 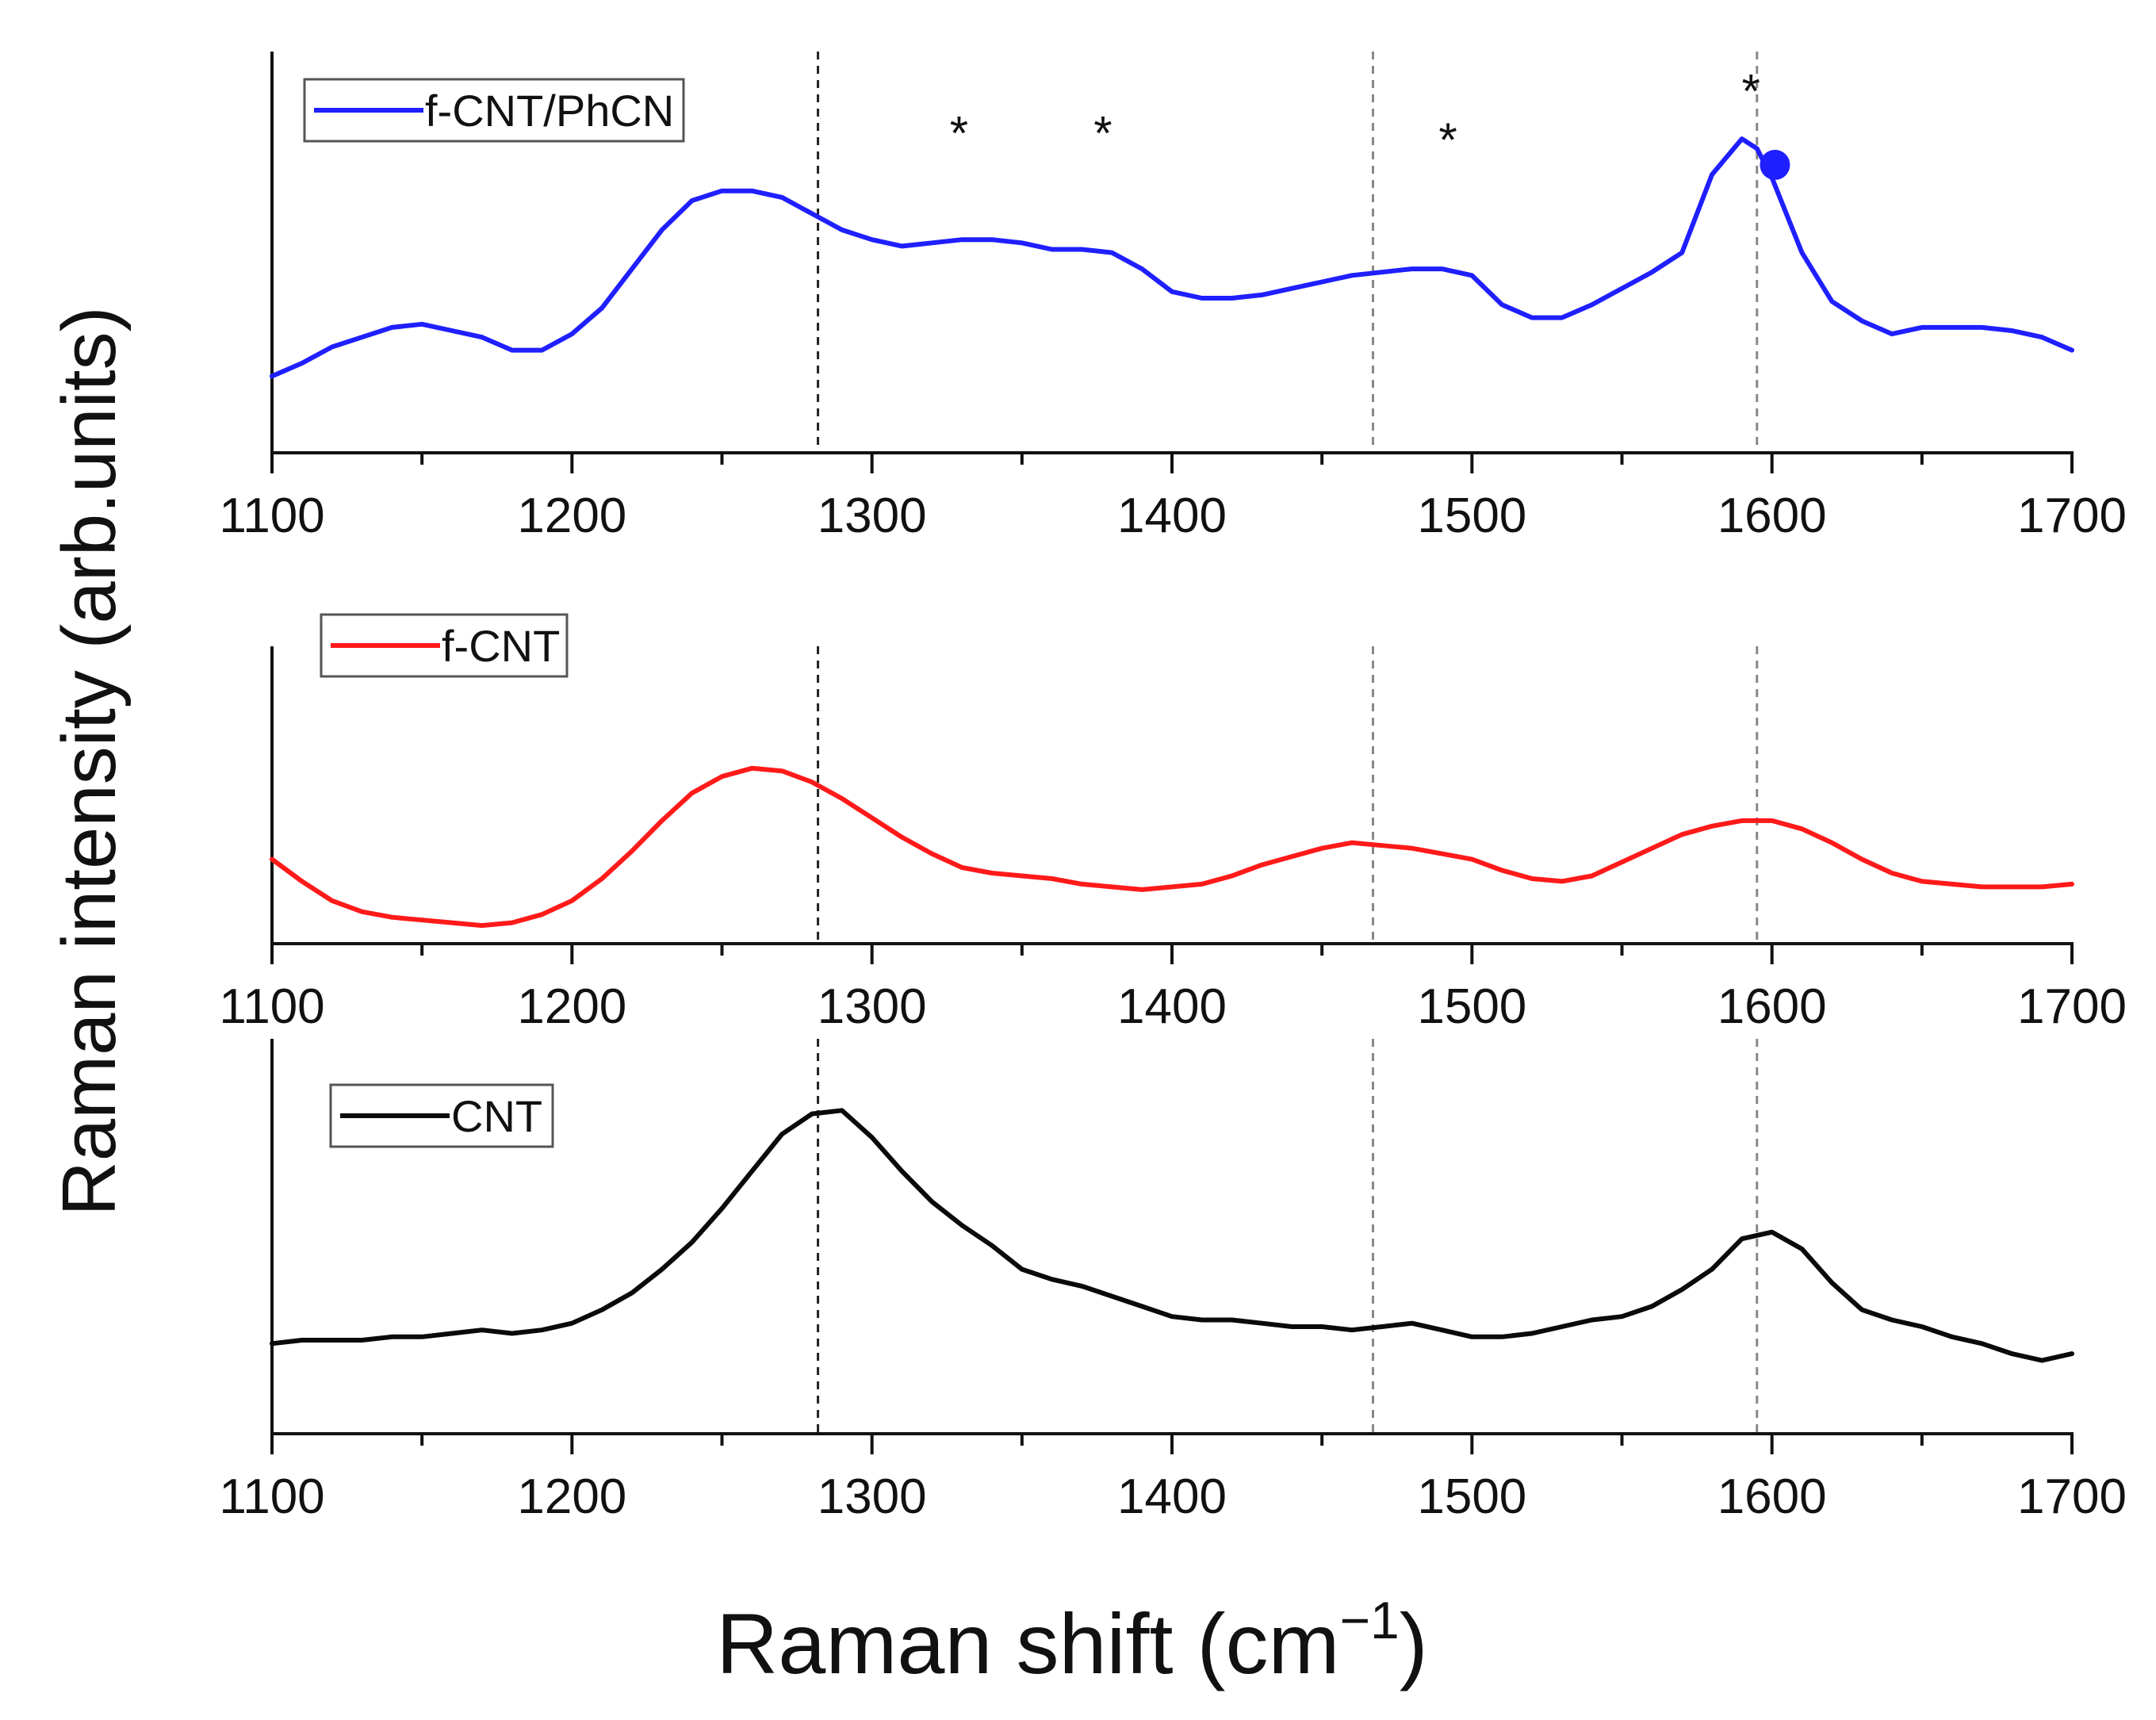 I want to click on legend-label: CNT, so click(x=496, y=1116).